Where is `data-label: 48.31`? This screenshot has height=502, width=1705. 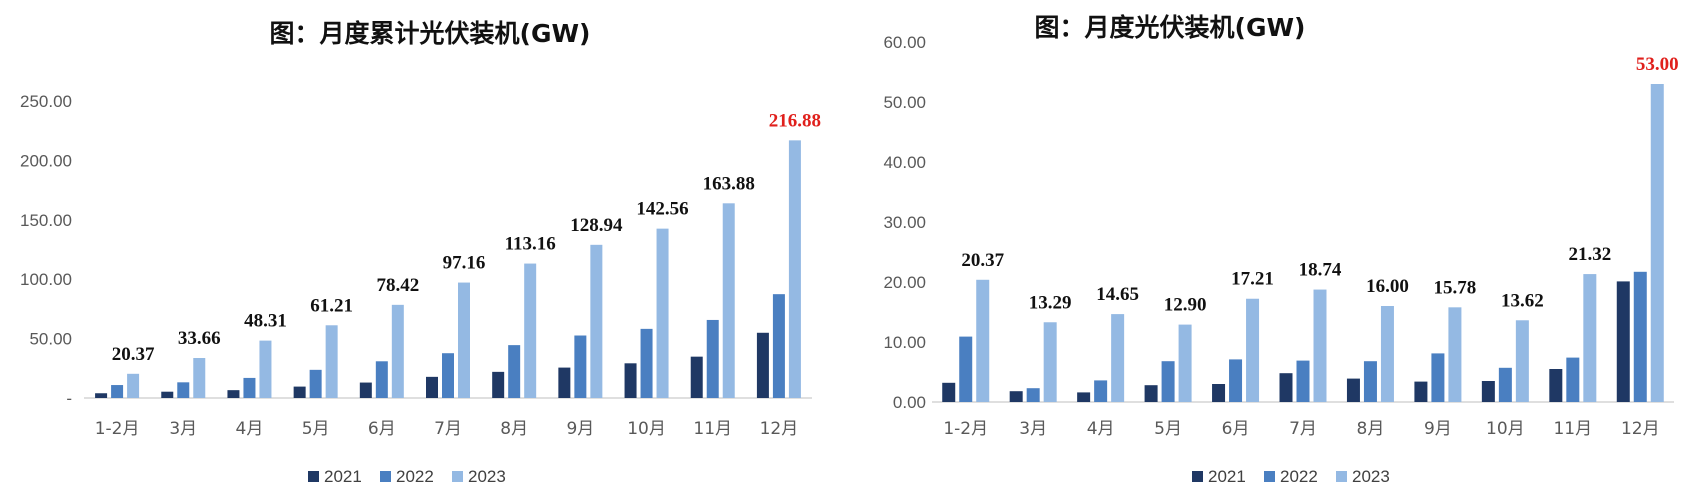 data-label: 48.31 is located at coordinates (265, 321).